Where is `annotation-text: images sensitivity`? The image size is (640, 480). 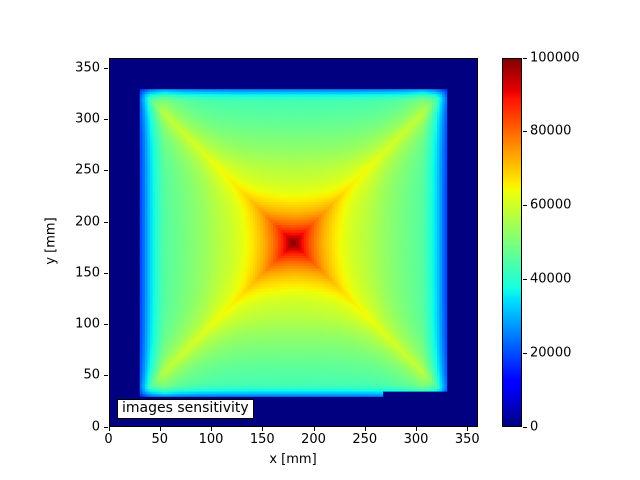
annotation-text: images sensitivity is located at coordinates (185, 407).